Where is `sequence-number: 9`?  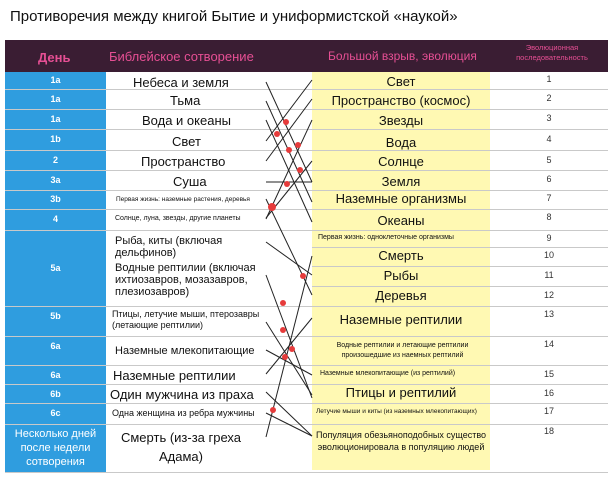
sequence-number: 9 is located at coordinates (549, 238).